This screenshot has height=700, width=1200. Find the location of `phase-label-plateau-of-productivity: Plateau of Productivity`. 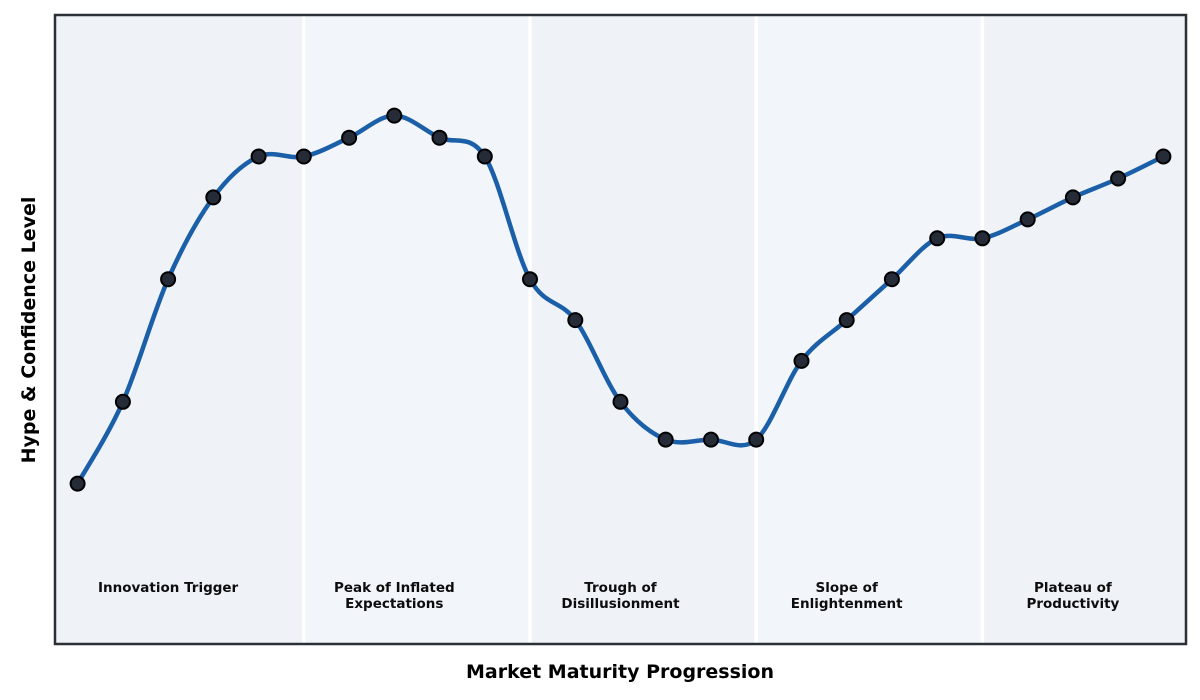

phase-label-plateau-of-productivity: Plateau of Productivity is located at coordinates (1073, 596).